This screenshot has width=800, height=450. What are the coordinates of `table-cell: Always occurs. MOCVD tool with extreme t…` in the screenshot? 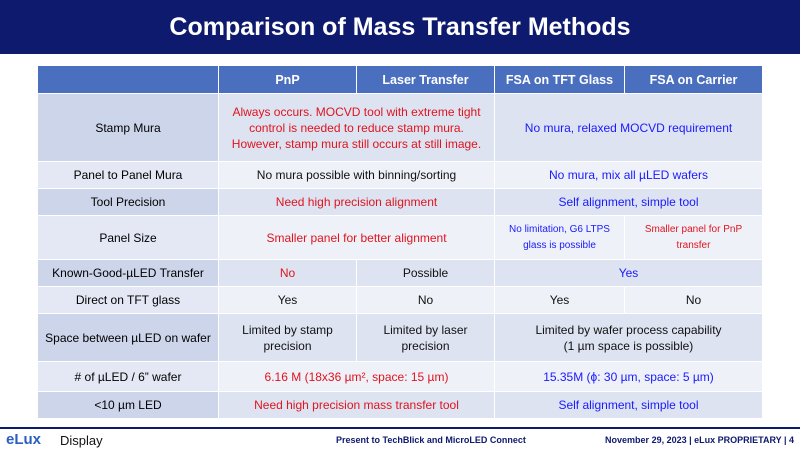 It's located at (356, 127).